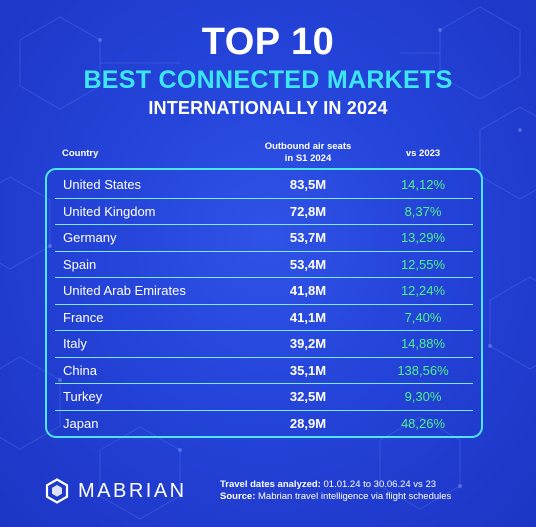 The width and height of the screenshot is (536, 527). Describe the element at coordinates (308, 184) in the screenshot. I see `seats-cell: 83,5M` at that location.